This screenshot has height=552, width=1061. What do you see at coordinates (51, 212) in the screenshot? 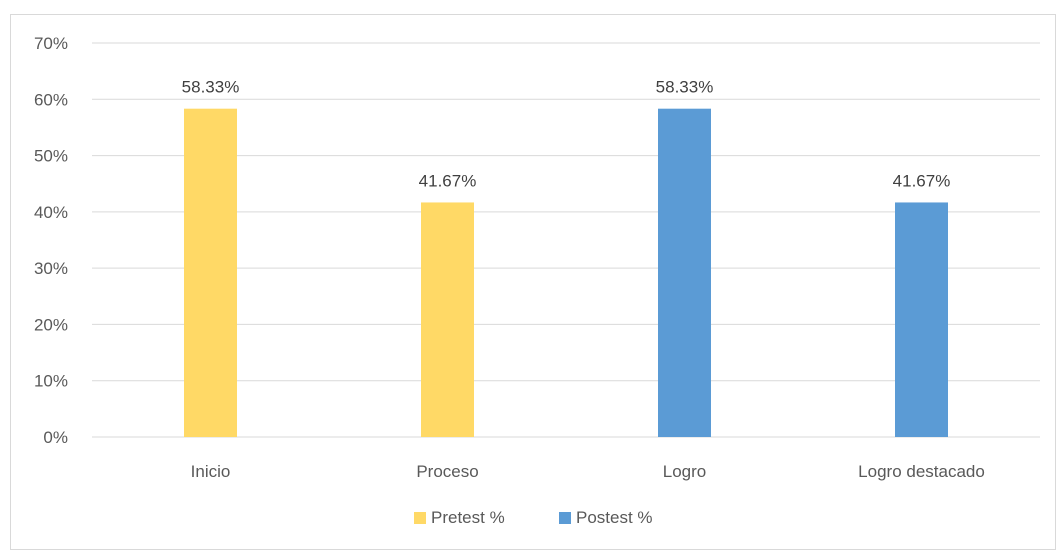
I see `y-tick-label: 40%` at bounding box center [51, 212].